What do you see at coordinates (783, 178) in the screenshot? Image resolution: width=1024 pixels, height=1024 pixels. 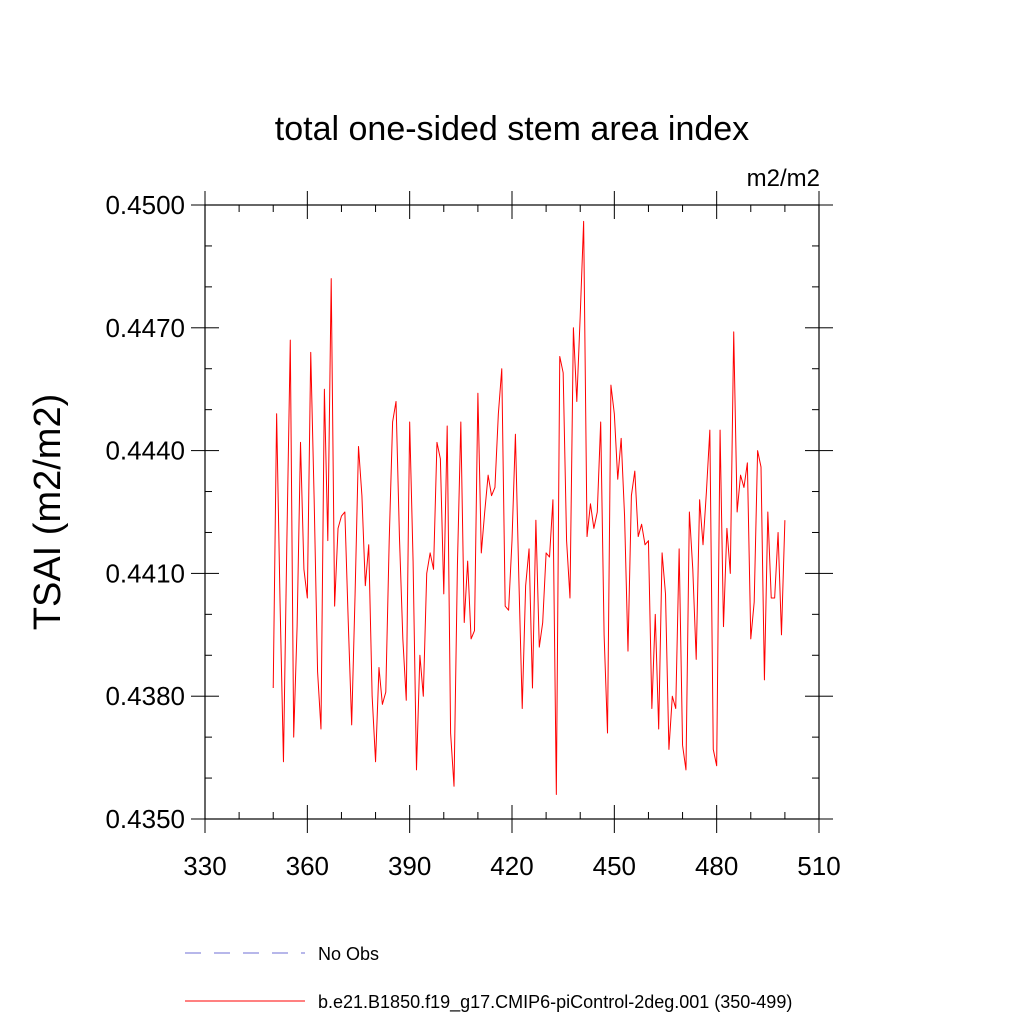 I see `units-label: m2/m2` at bounding box center [783, 178].